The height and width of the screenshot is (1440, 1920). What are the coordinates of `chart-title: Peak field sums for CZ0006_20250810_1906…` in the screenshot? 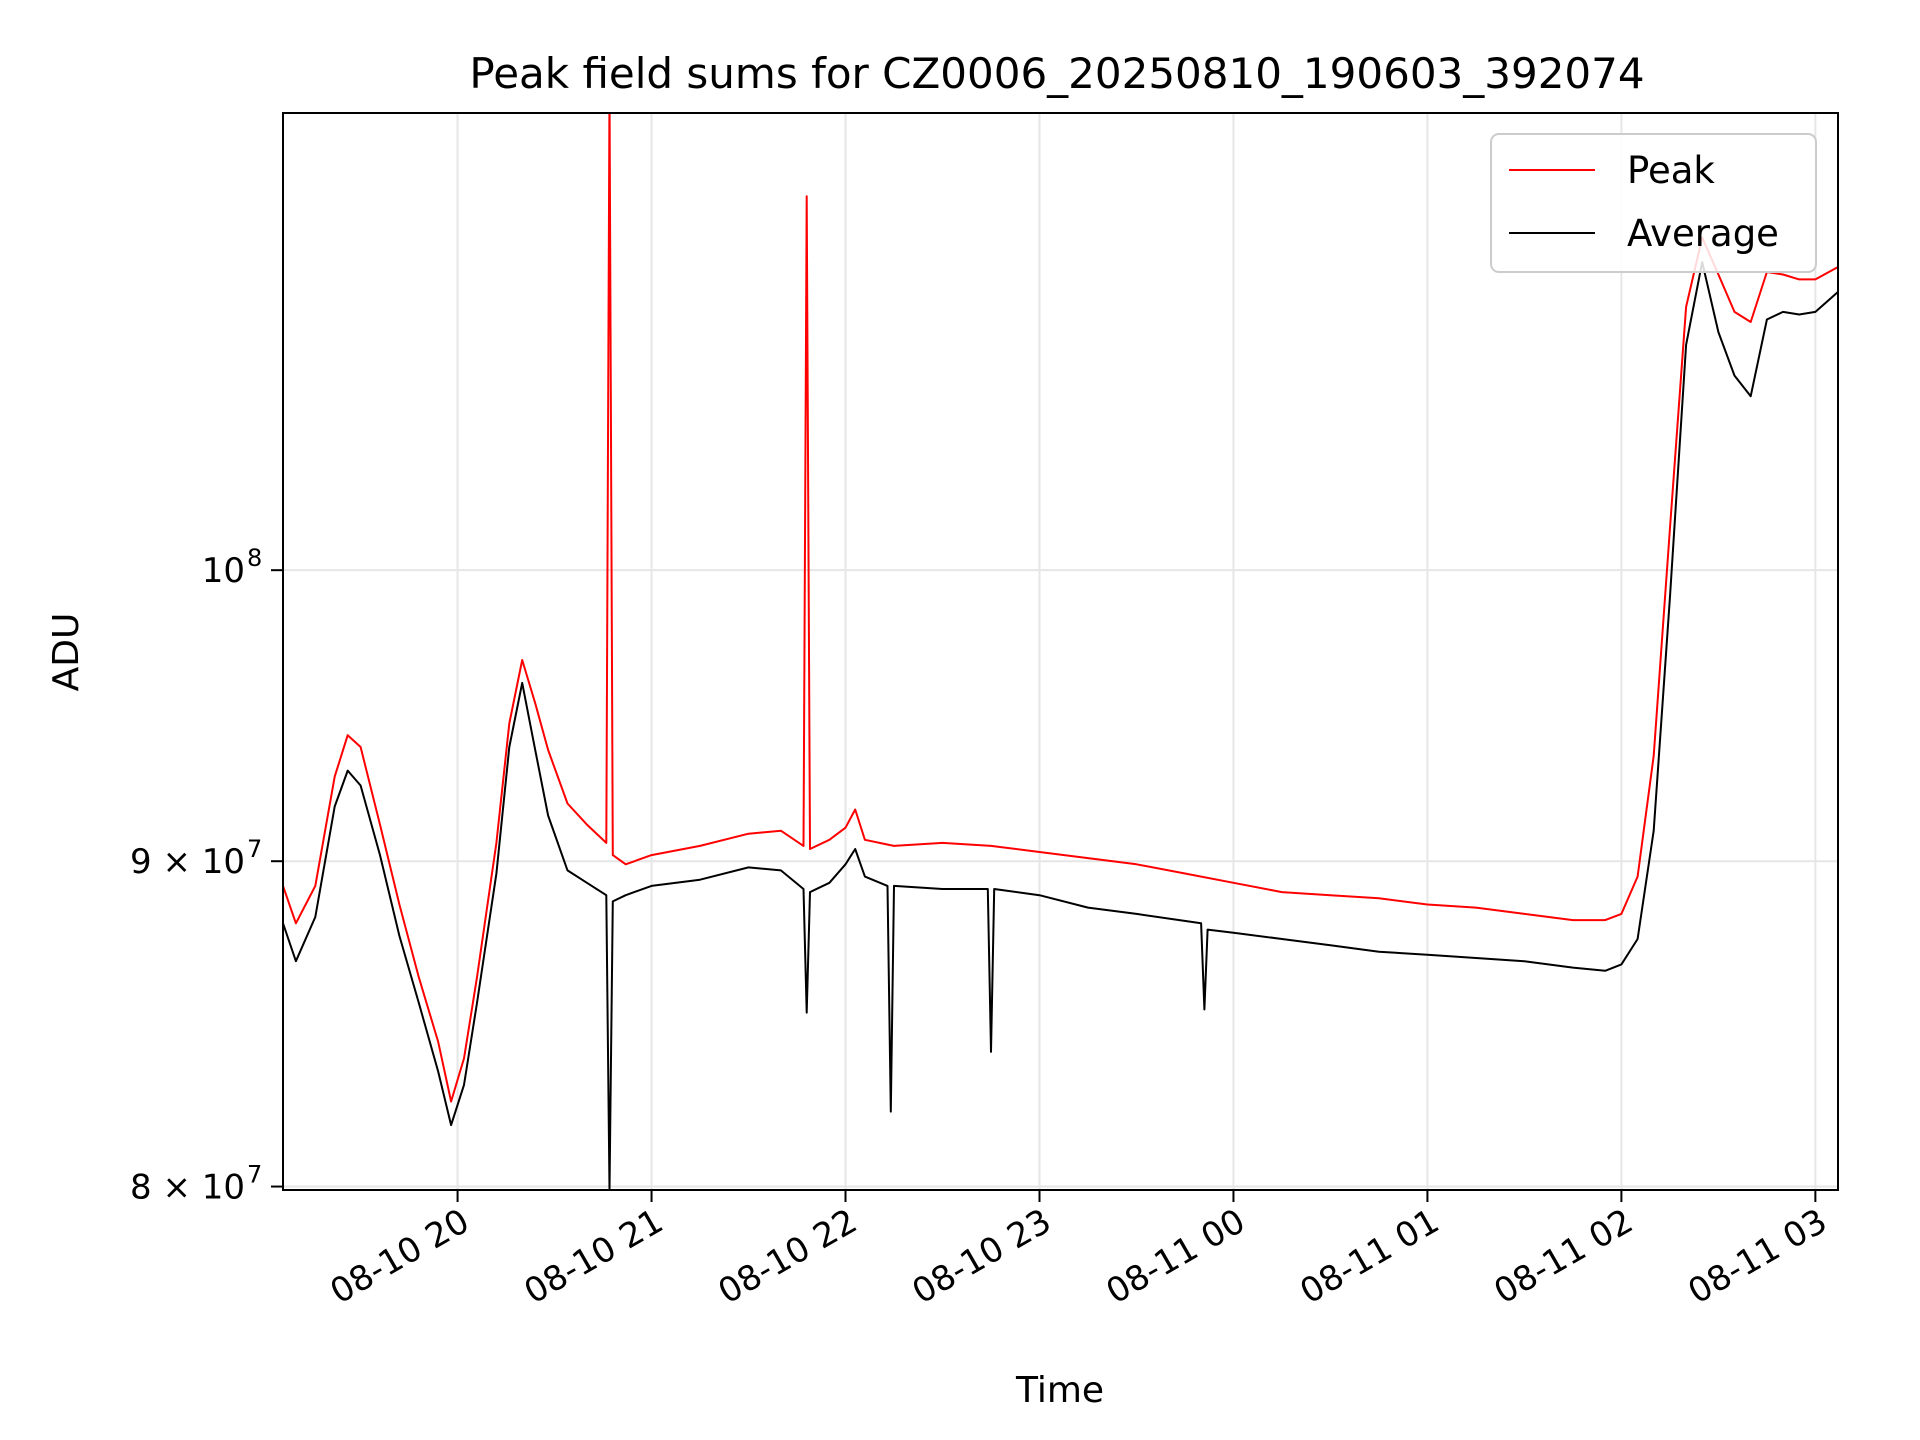 It's located at (1056, 73).